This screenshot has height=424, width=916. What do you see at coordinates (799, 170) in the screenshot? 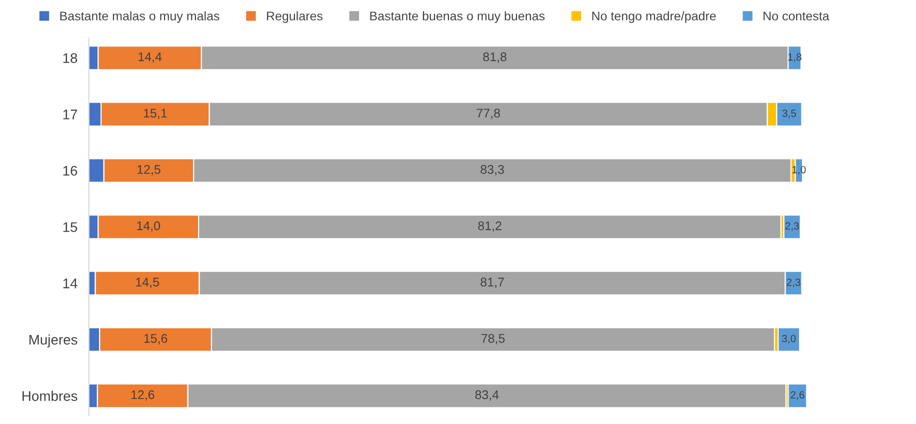
I see `data-label: 1,0` at bounding box center [799, 170].